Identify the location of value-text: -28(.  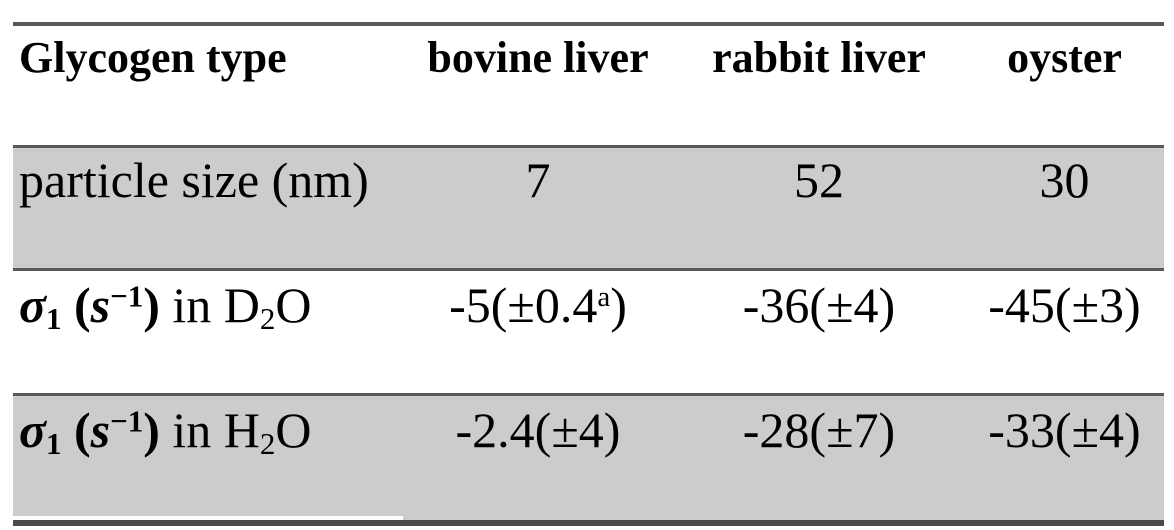
(784, 430).